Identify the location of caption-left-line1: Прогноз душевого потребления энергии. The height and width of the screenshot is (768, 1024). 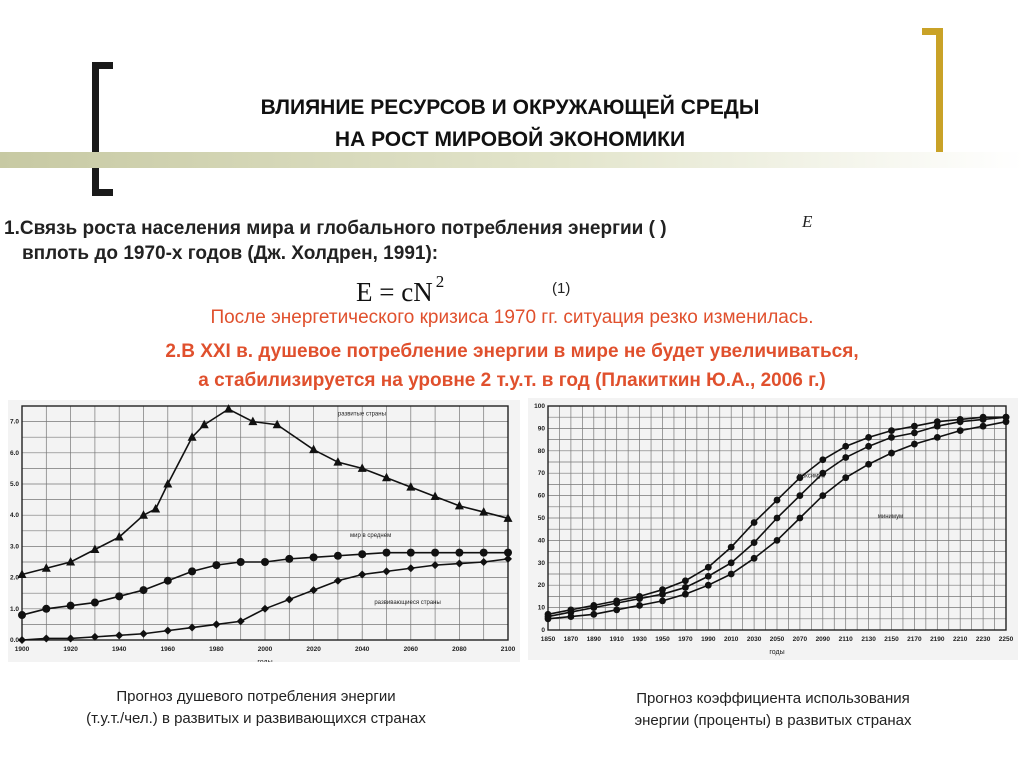
(256, 696).